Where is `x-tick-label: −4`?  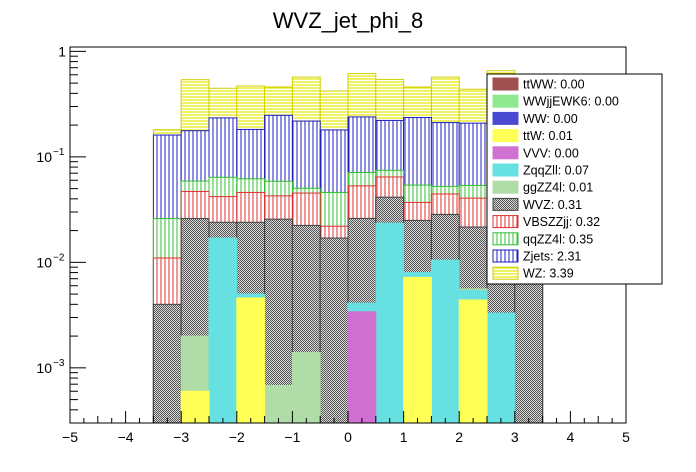
x-tick-label: −4 is located at coordinates (126, 437).